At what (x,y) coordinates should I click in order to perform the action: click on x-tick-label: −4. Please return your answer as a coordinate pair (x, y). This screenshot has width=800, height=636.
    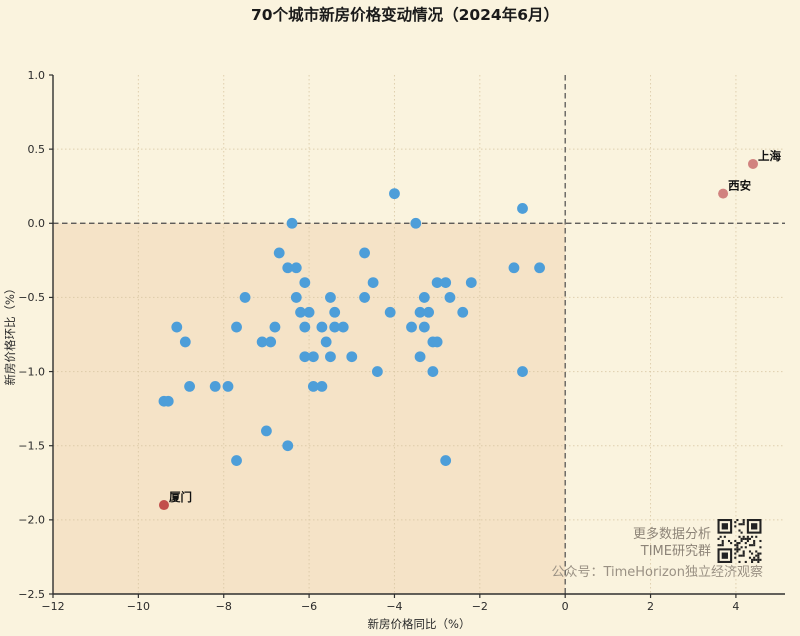
    Looking at the image, I should click on (394, 606).